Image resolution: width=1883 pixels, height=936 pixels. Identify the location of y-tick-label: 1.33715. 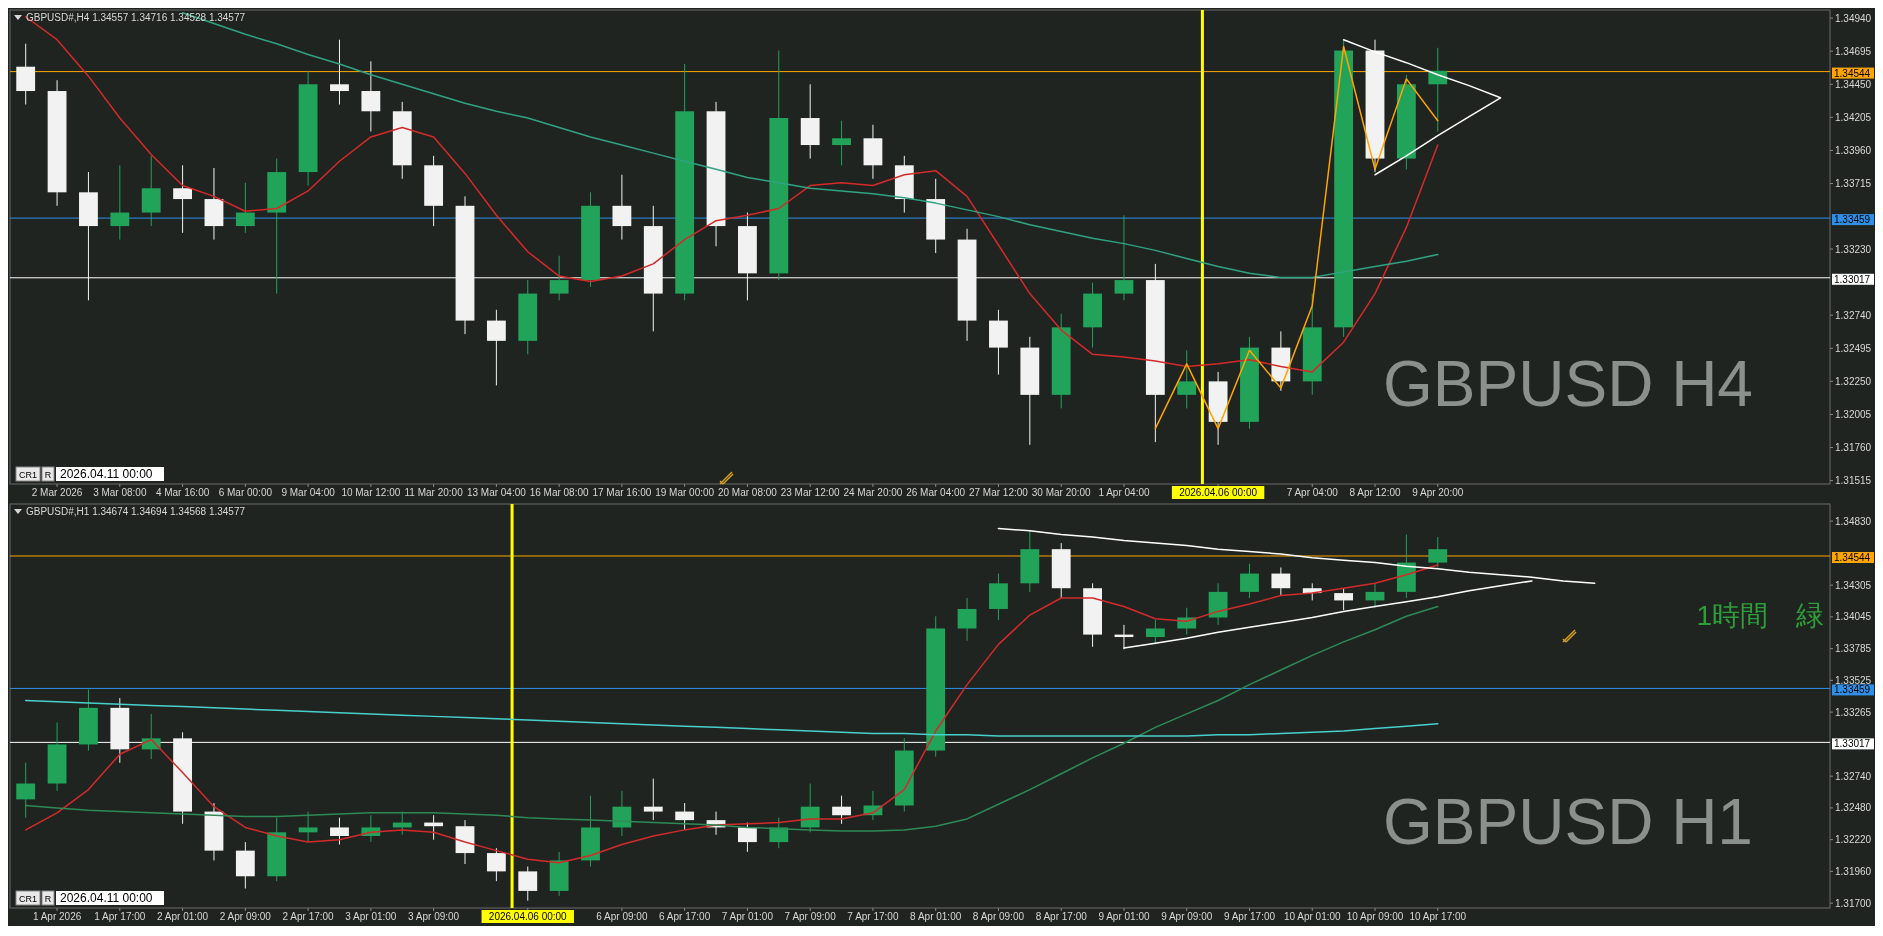
(1853, 184).